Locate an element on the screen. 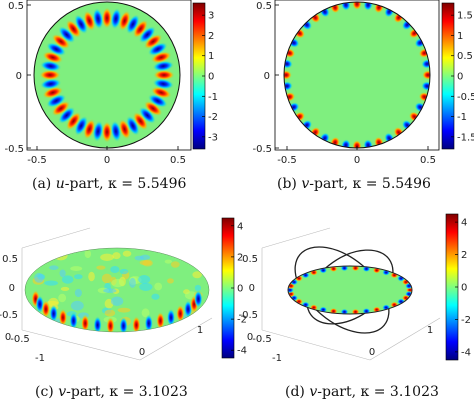 The image size is (474, 409). colorbar-tick-label: -1 is located at coordinates (213, 97).